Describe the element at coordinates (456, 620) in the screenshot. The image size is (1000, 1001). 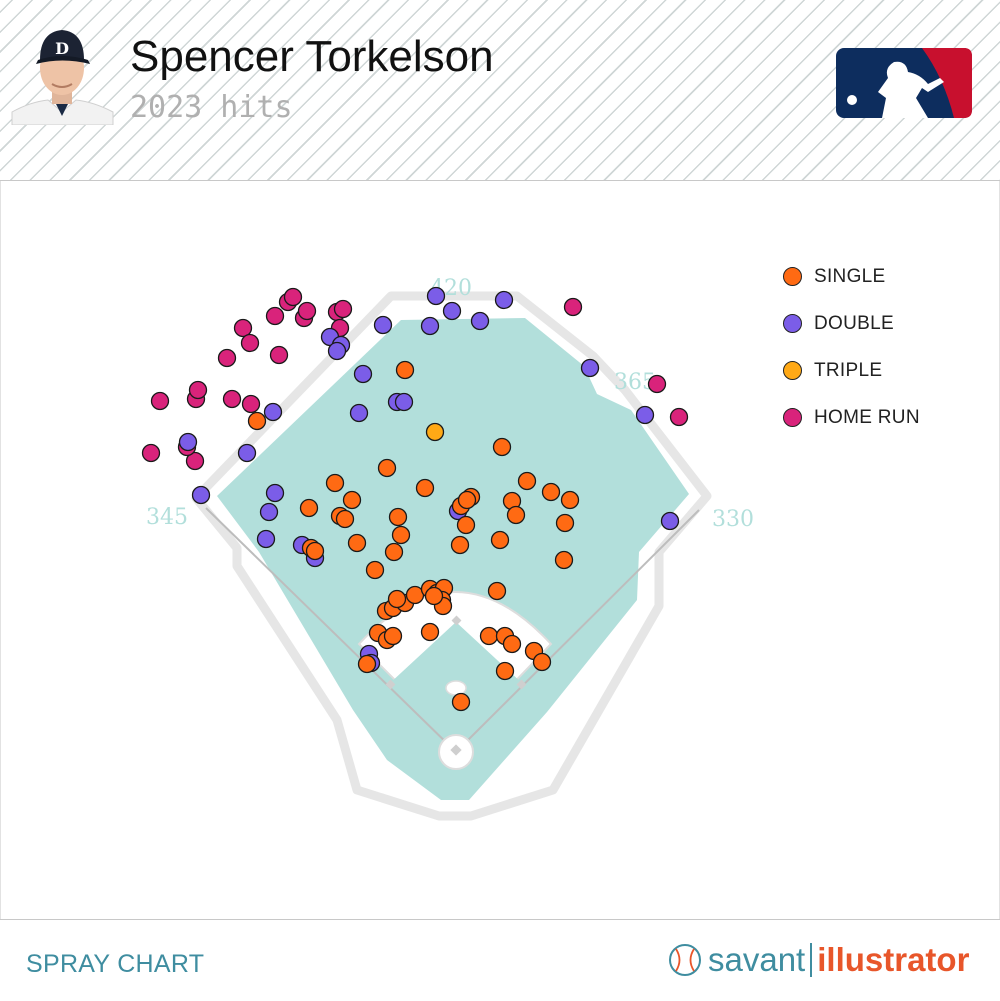
I see `second-base` at that location.